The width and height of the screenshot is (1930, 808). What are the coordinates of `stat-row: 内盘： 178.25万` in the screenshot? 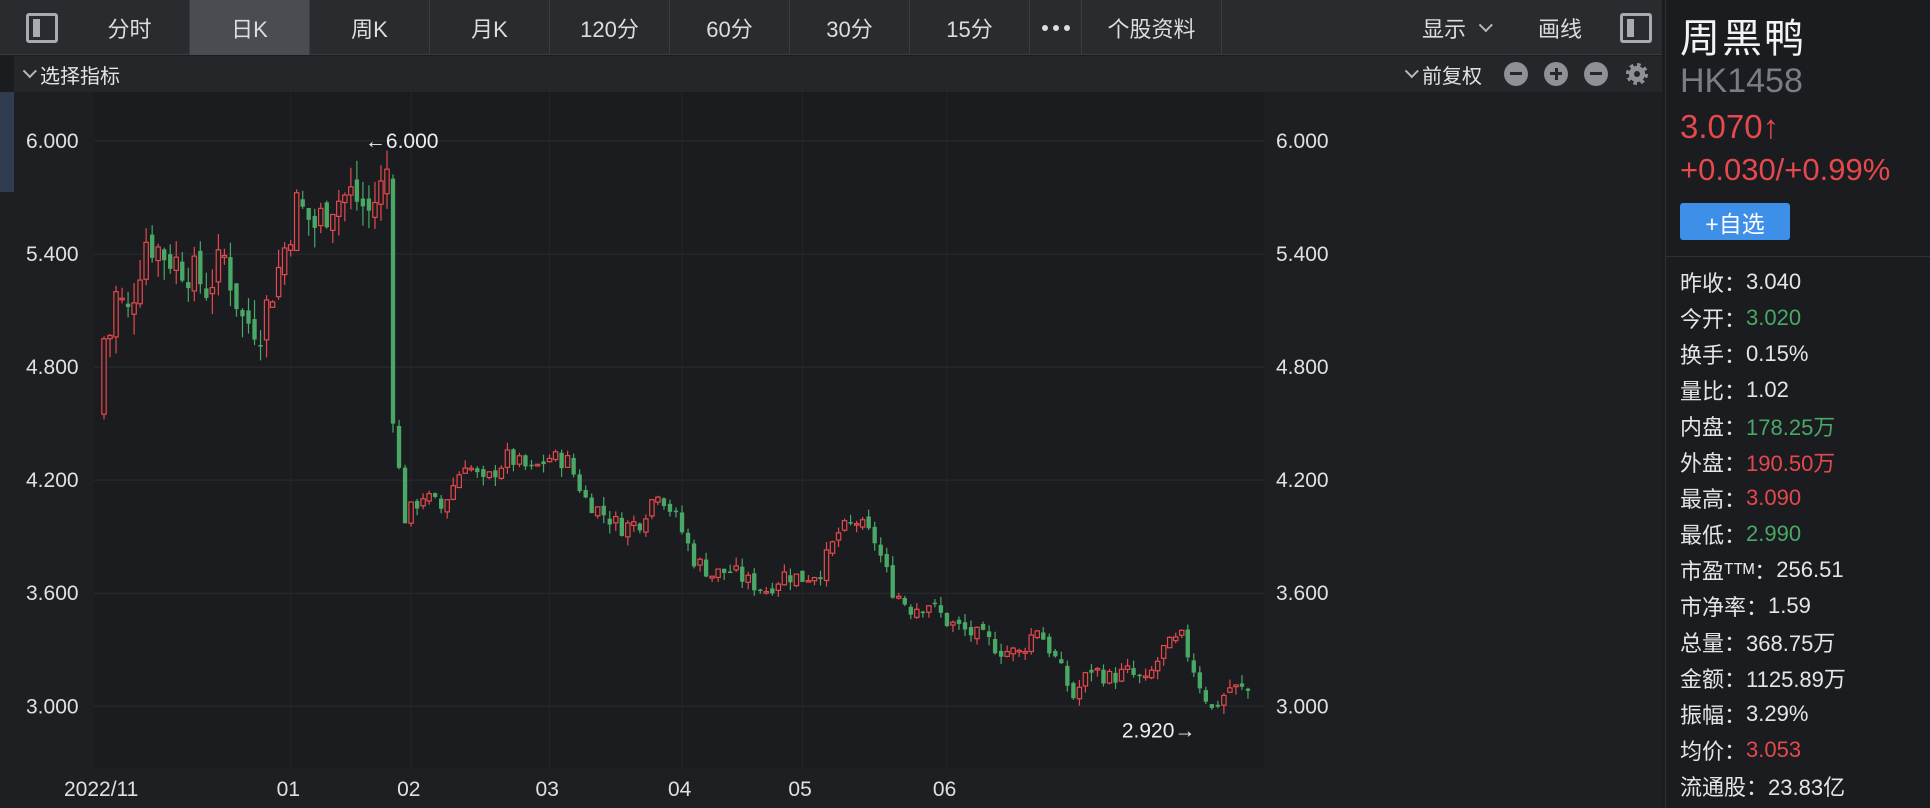 It's located at (1802, 426).